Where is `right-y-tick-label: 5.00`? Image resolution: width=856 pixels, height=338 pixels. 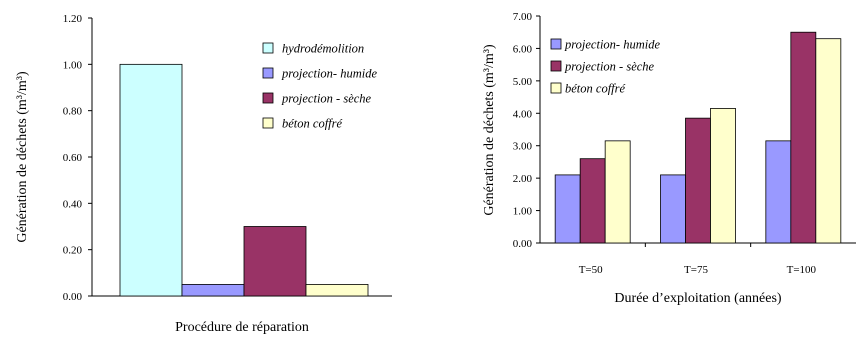 right-y-tick-label: 5.00 is located at coordinates (523, 82).